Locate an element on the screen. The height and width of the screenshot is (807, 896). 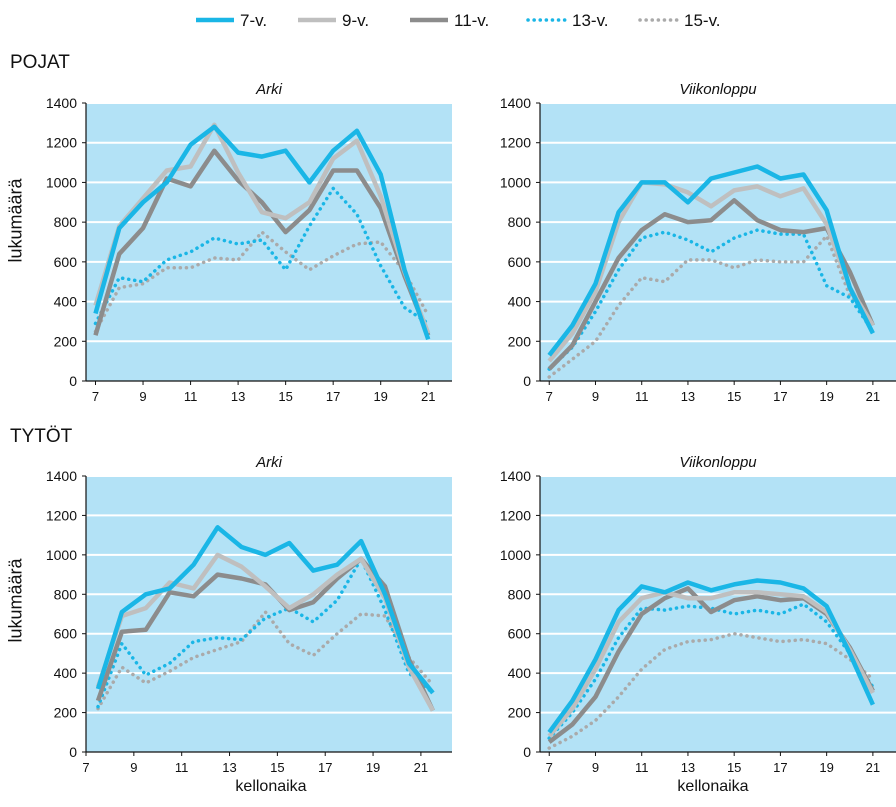
legend-item: 7-v. is located at coordinates (231, 20).